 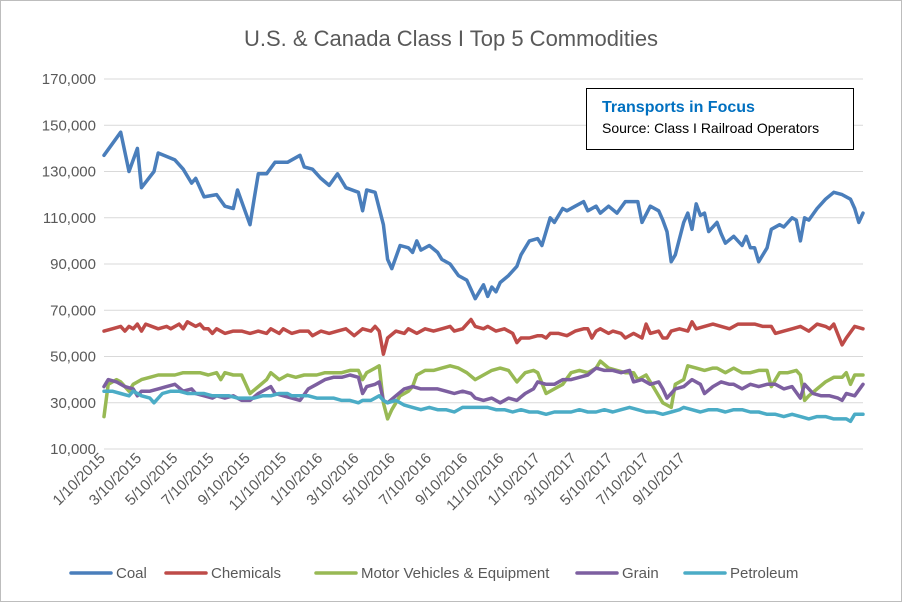 What do you see at coordinates (483, 385) in the screenshot?
I see `series-line-grain` at bounding box center [483, 385].